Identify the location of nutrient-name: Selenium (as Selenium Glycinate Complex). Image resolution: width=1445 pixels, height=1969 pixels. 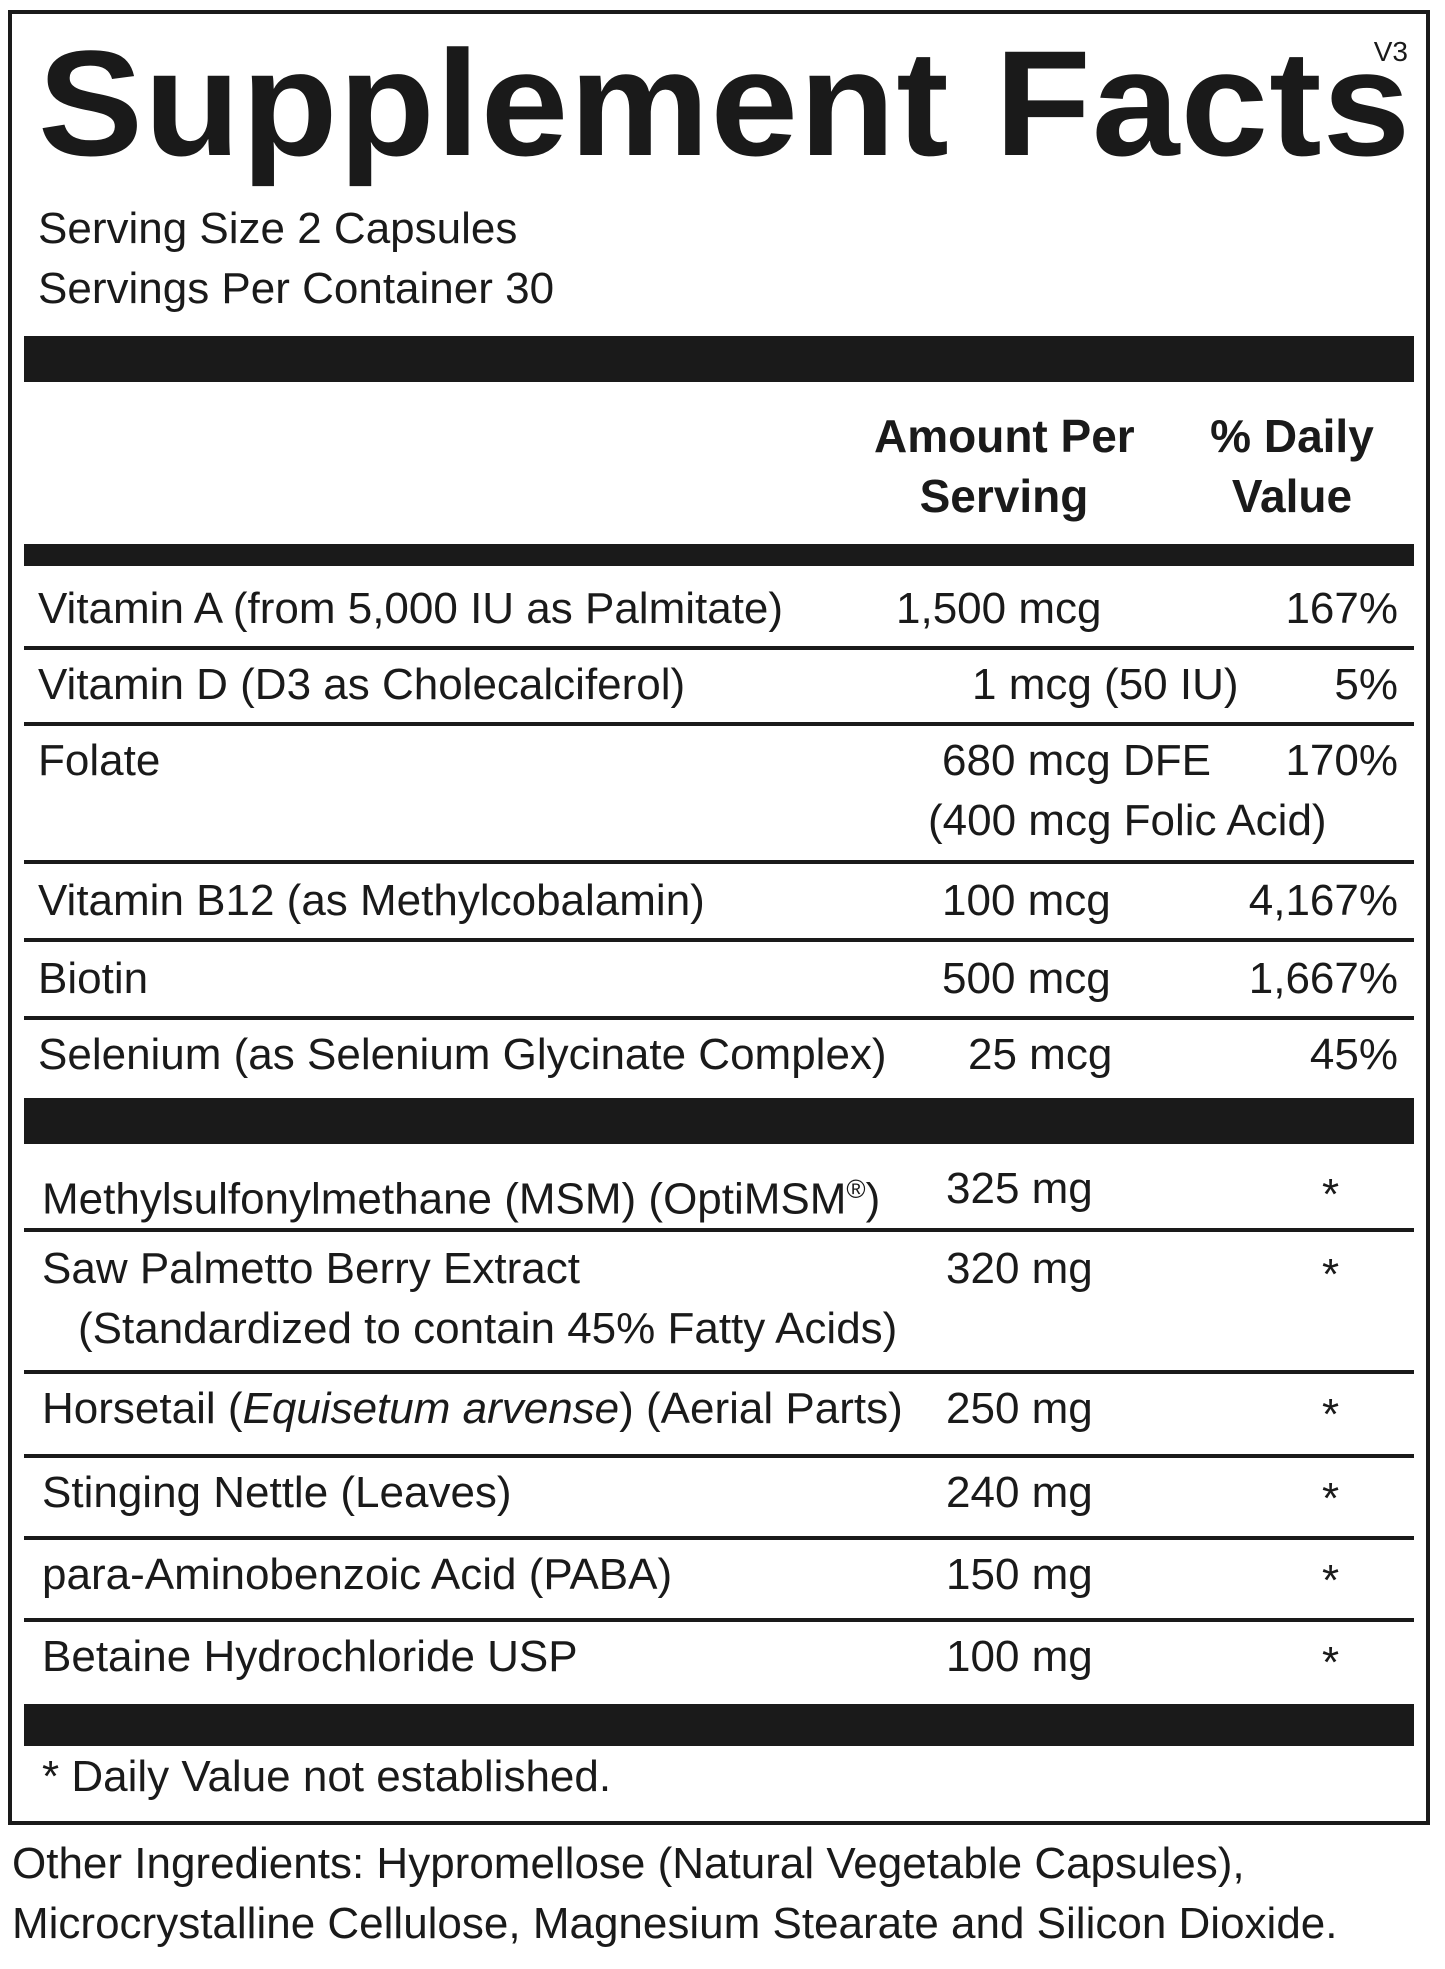
(462, 1054).